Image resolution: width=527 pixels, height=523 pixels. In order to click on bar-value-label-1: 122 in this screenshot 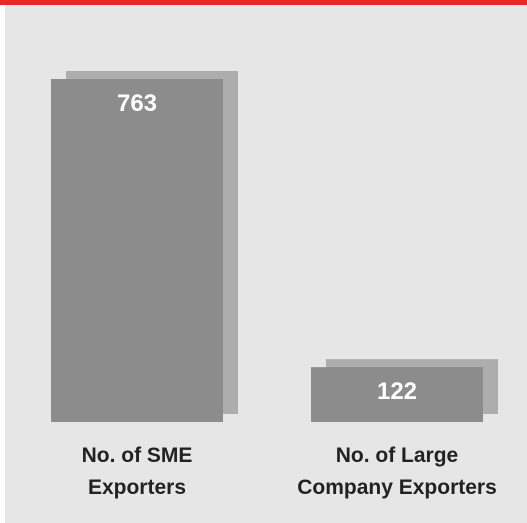, I will do `click(397, 391)`.